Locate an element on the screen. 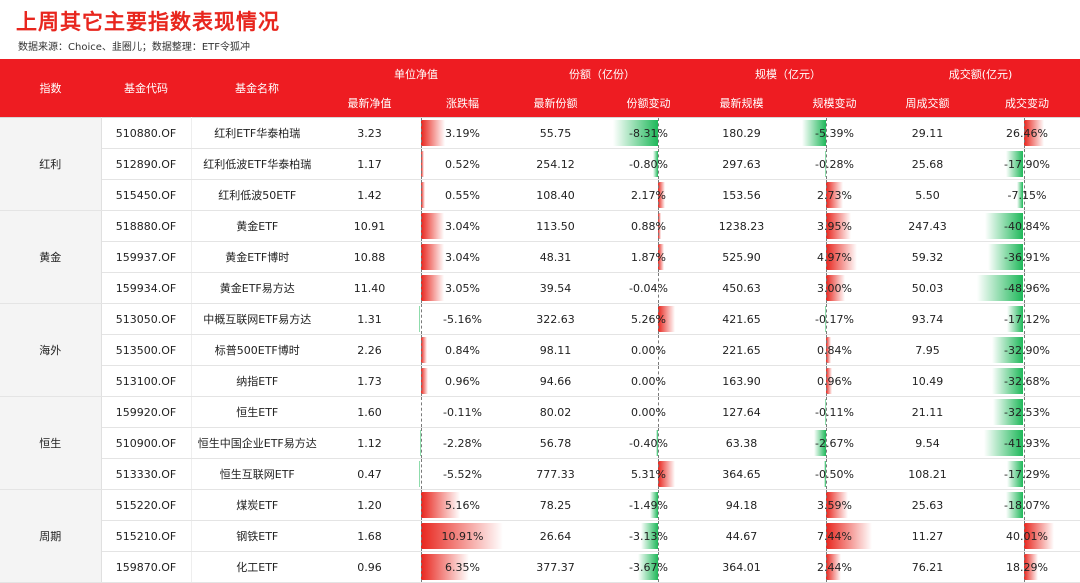  turnover-cell: 10.49 is located at coordinates (927, 381).